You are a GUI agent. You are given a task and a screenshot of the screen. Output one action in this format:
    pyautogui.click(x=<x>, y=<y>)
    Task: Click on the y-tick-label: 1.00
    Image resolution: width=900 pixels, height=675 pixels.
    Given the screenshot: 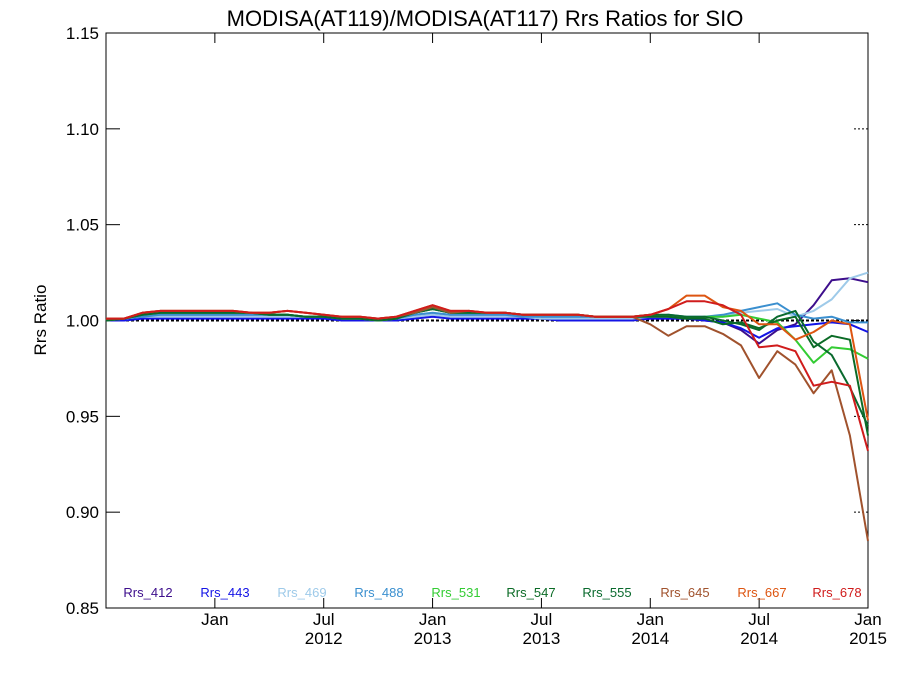 What is the action you would take?
    pyautogui.click(x=82, y=321)
    